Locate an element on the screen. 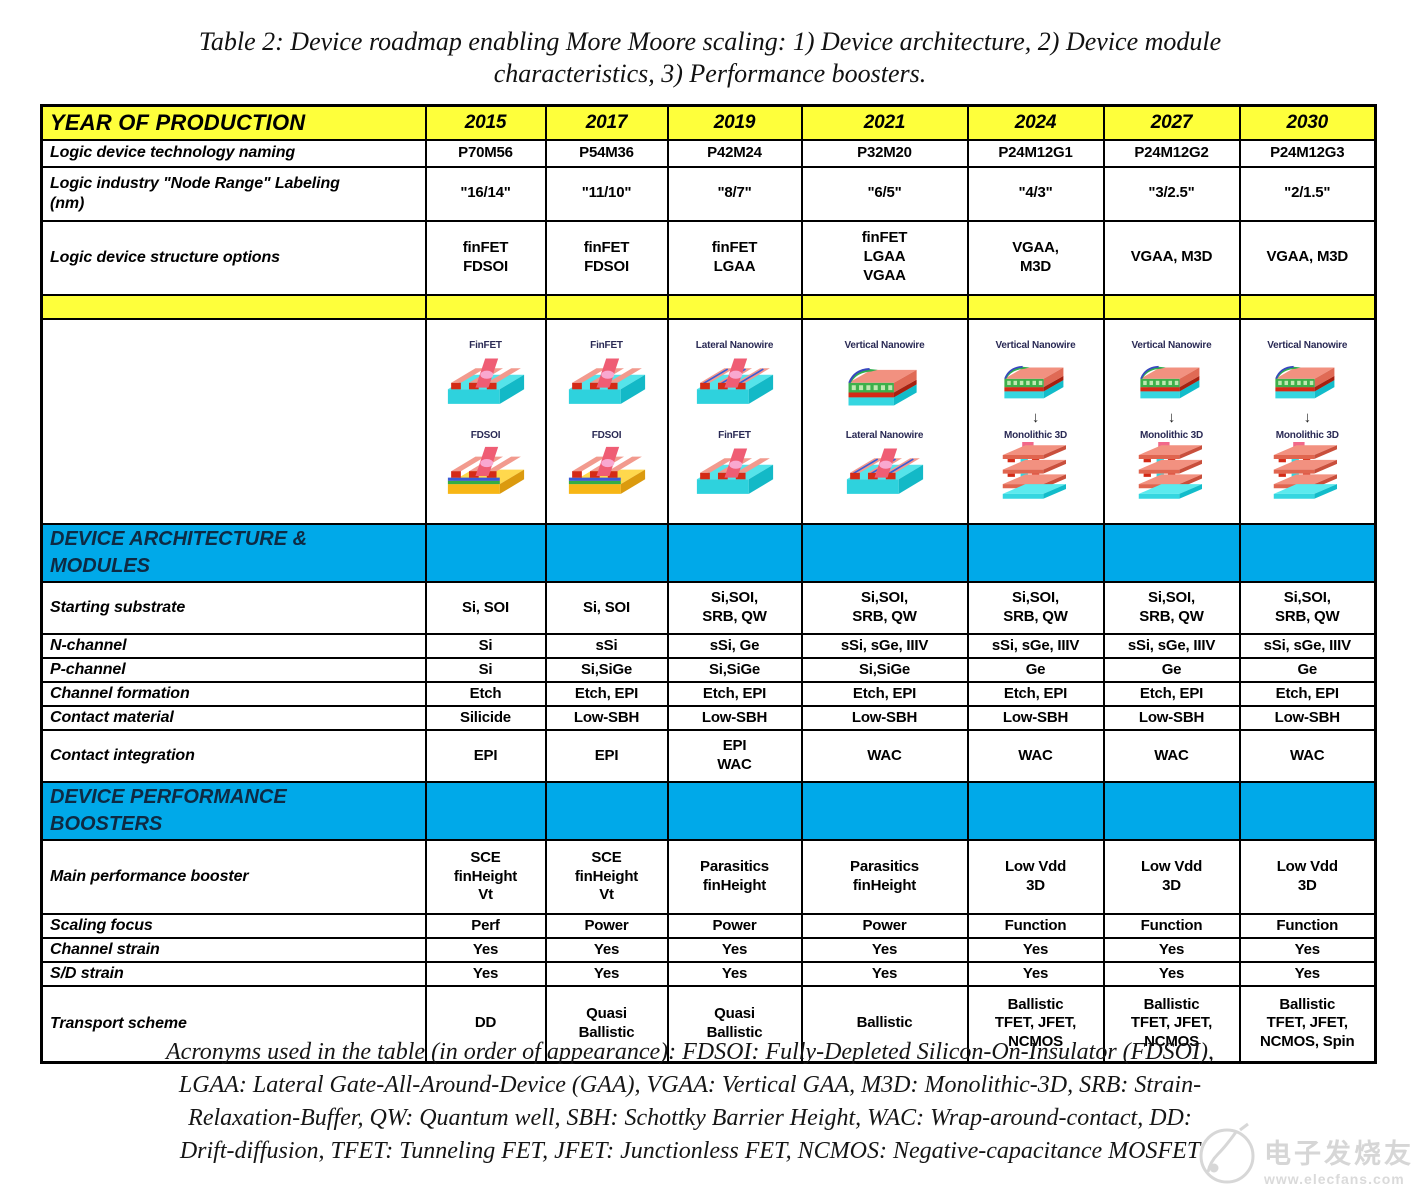  illustration-cell-2024: Vertical Nanowire ↓ Monolithic 3D is located at coordinates (1035, 421).